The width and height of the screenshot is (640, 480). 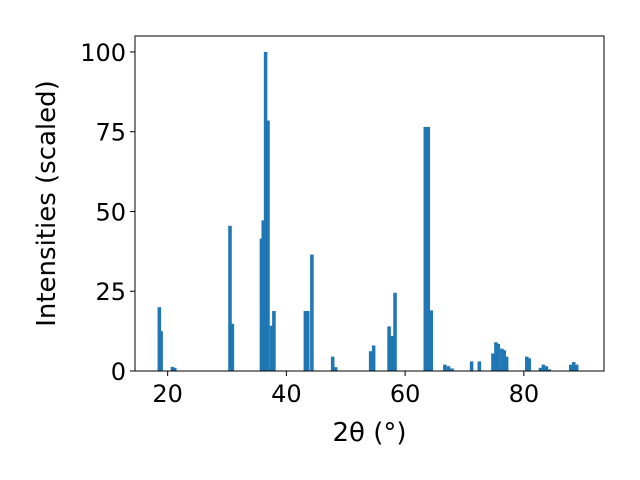 I want to click on x-tick-label: 60, so click(x=405, y=394).